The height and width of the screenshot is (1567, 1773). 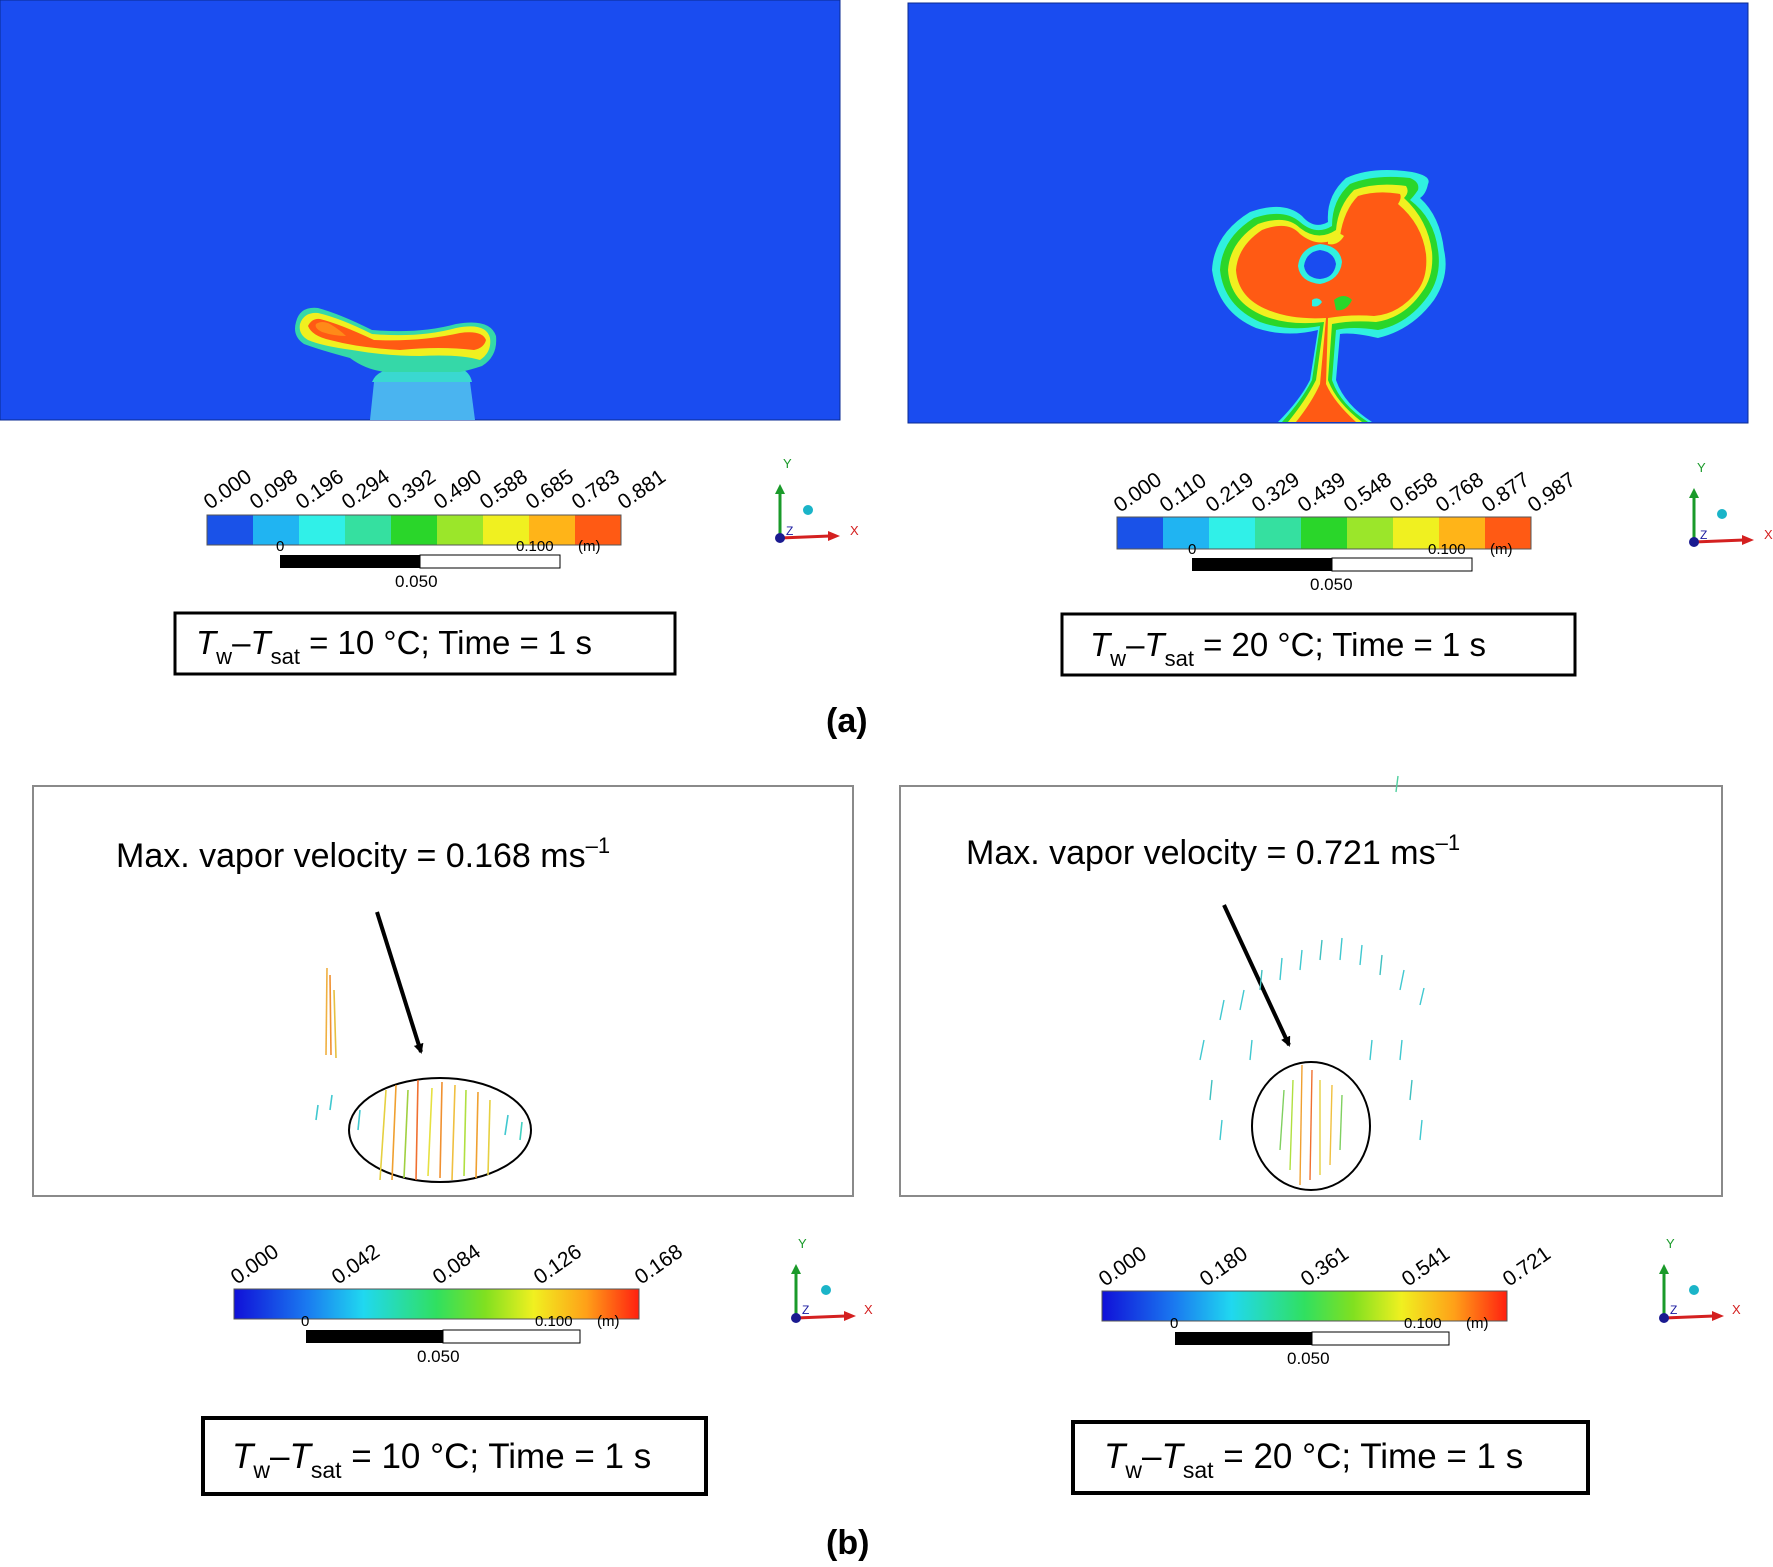 I want to click on axis-triad-a-left: Y X Z, so click(x=817, y=499).